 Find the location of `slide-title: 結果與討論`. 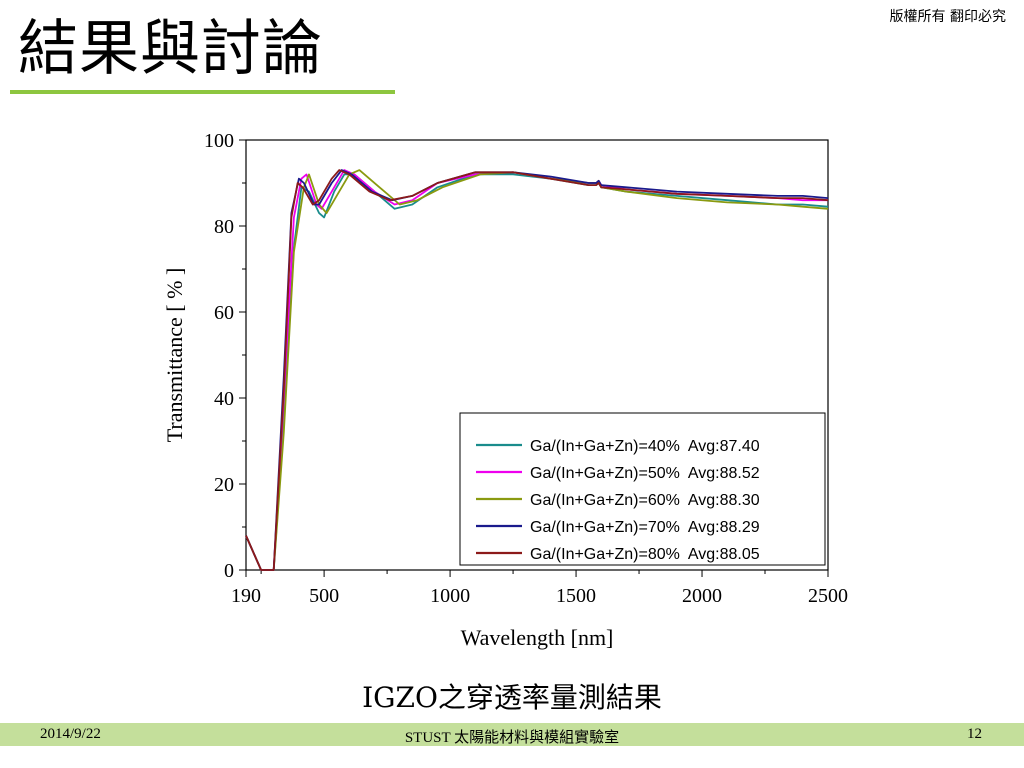

slide-title: 結果與討論 is located at coordinates (170, 49).